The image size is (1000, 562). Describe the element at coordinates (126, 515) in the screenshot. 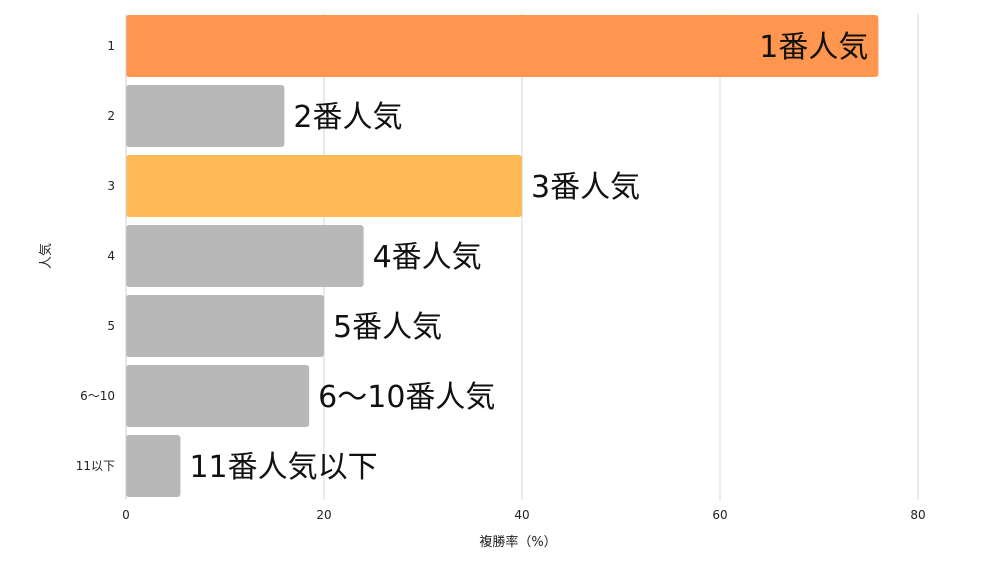

I see `x-tick-label: 0` at that location.